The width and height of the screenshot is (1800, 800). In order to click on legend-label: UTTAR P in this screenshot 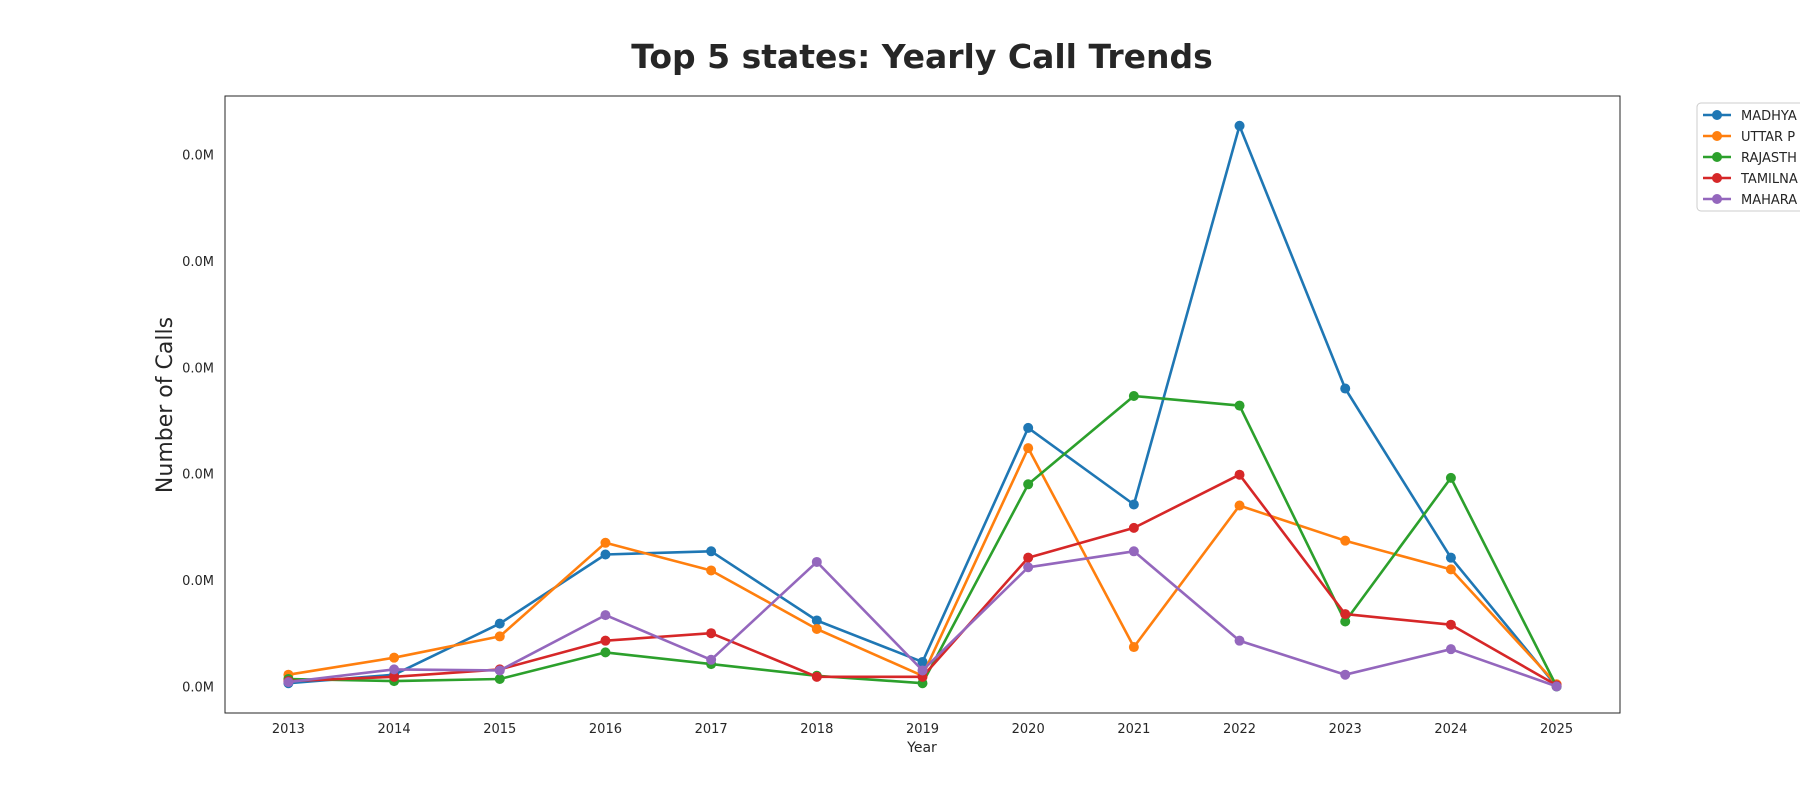, I will do `click(1768, 137)`.